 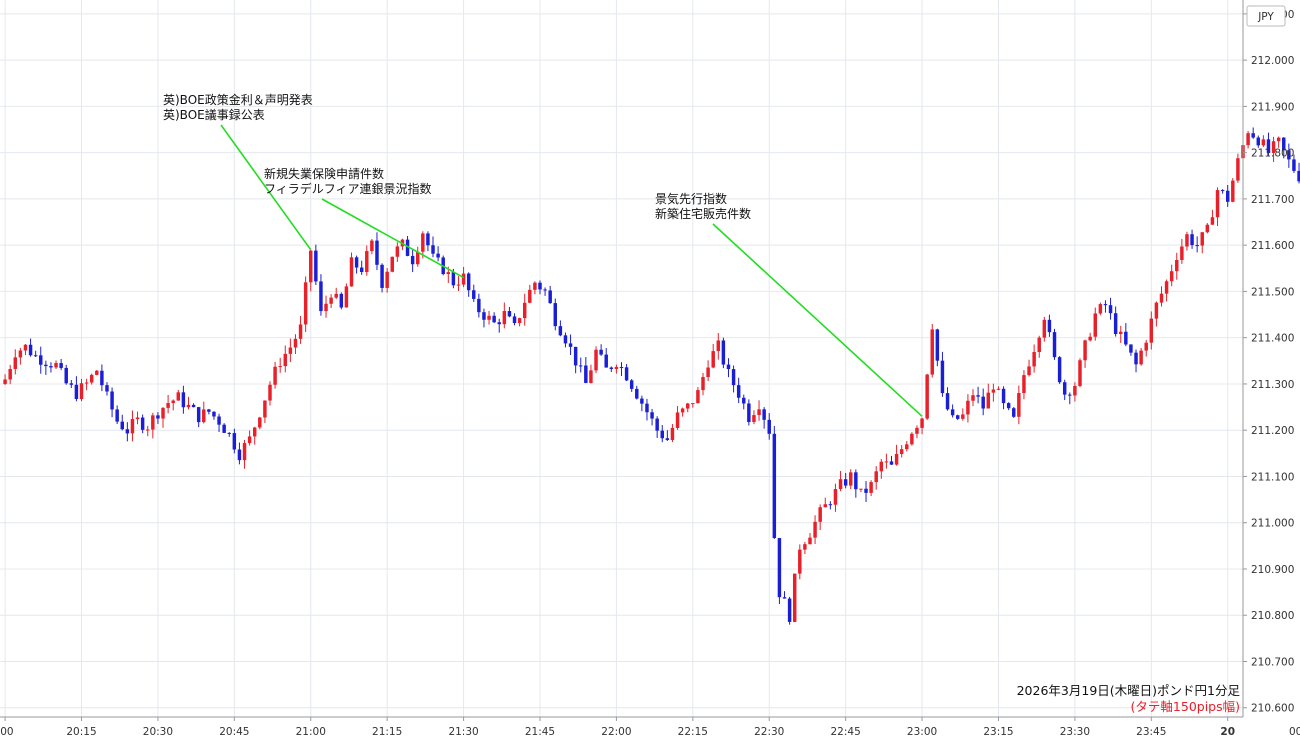 What do you see at coordinates (234, 732) in the screenshot?
I see `x-tick-label: 20:45` at bounding box center [234, 732].